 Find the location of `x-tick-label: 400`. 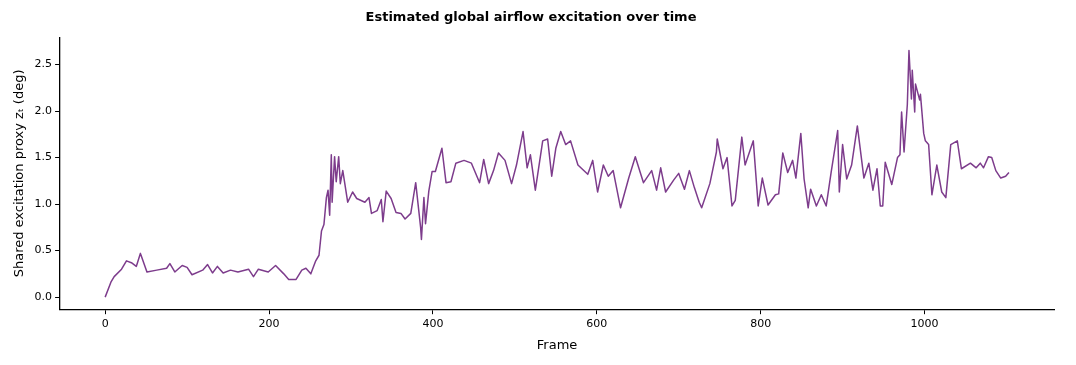

x-tick-label: 400 is located at coordinates (433, 323).